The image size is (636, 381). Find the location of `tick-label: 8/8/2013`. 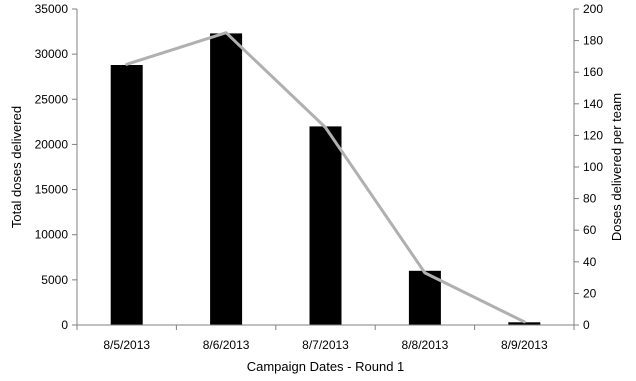

tick-label: 8/8/2013 is located at coordinates (425, 345).